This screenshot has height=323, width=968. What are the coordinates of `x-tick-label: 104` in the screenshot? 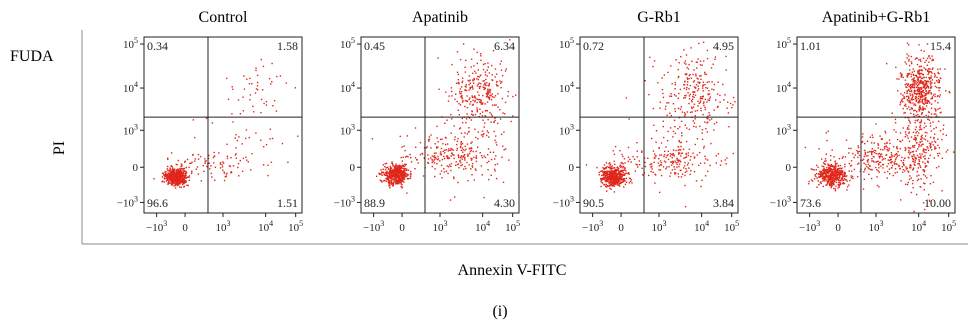 It's located at (265, 226).